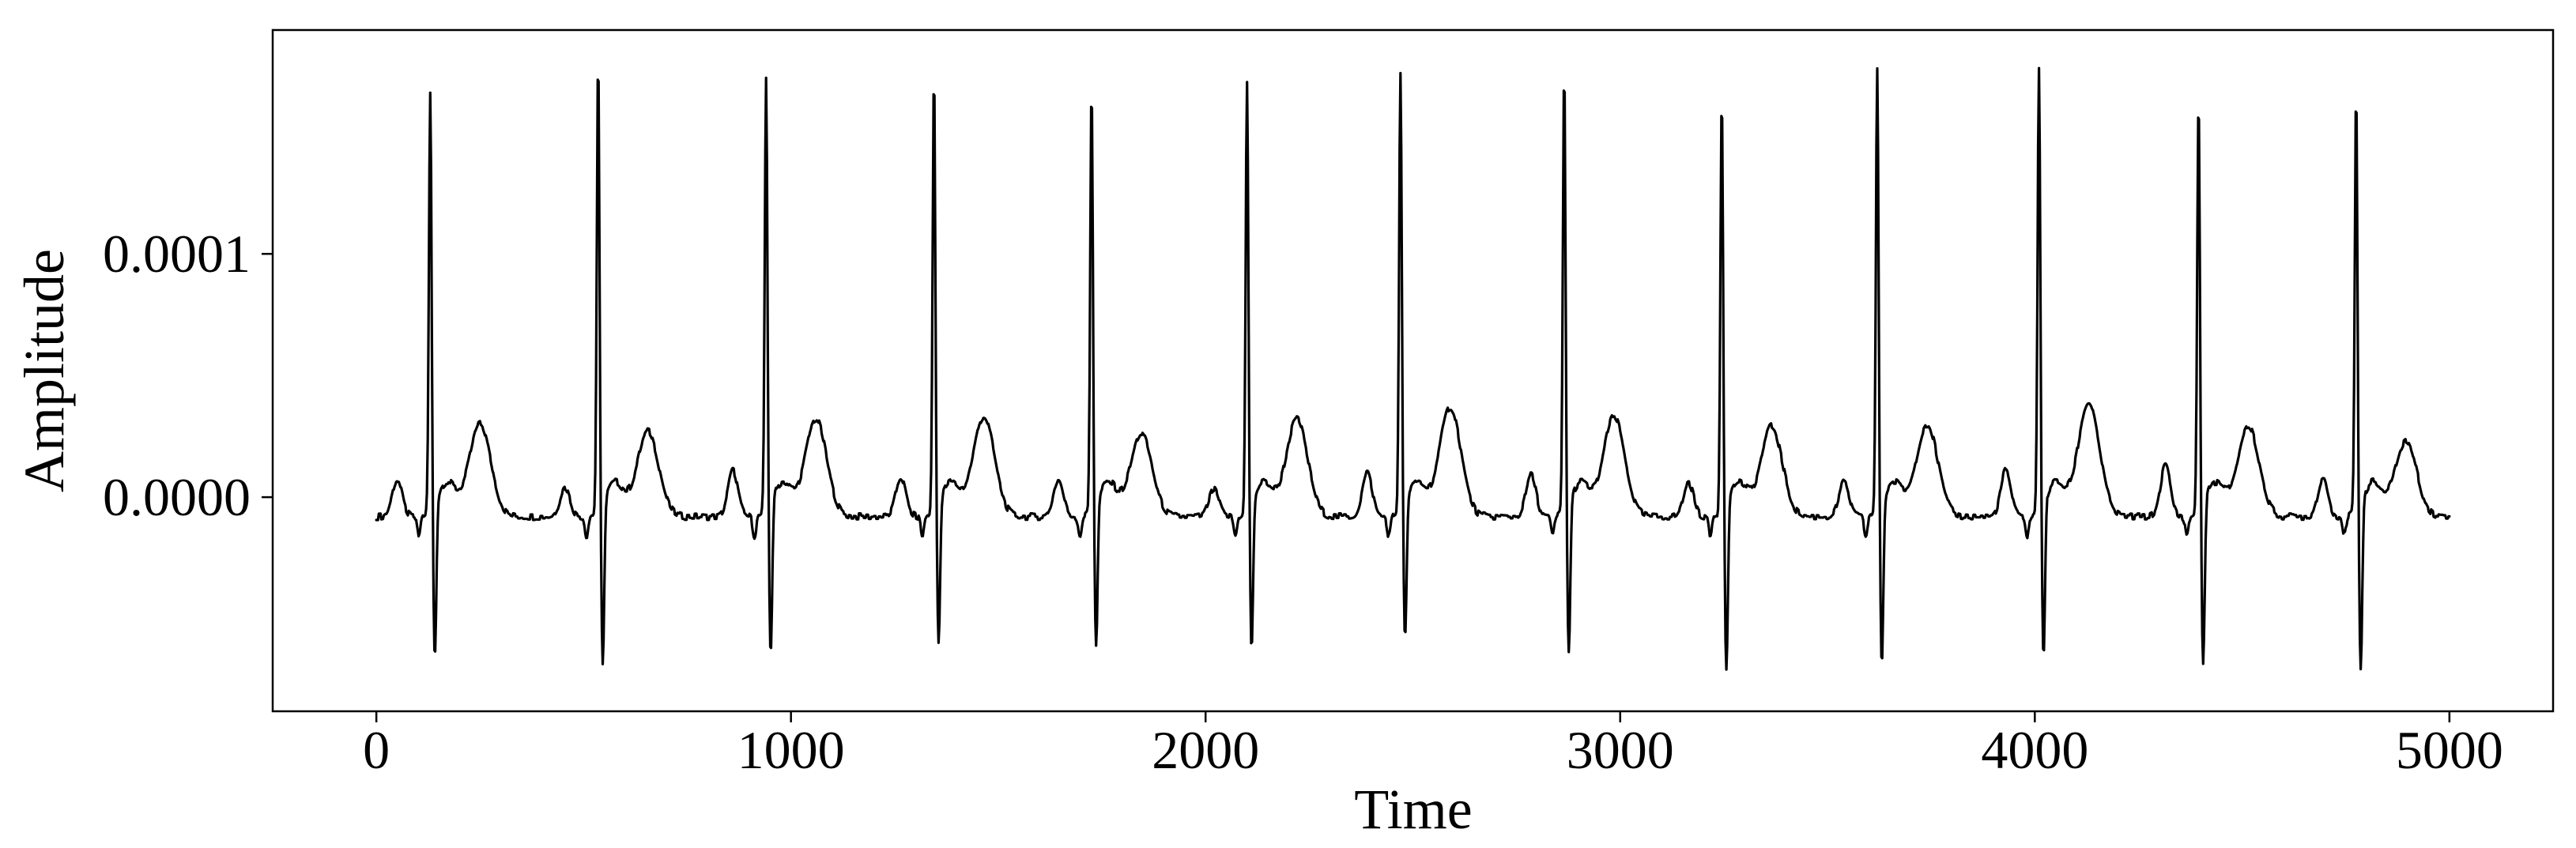  Describe the element at coordinates (2035, 750) in the screenshot. I see `x-tick-label: 4000` at that location.